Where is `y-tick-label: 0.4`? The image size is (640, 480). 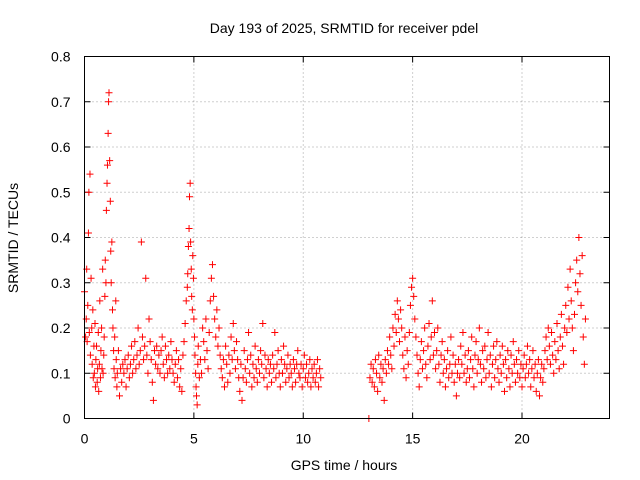
y-tick-label: 0.4 is located at coordinates (61, 238).